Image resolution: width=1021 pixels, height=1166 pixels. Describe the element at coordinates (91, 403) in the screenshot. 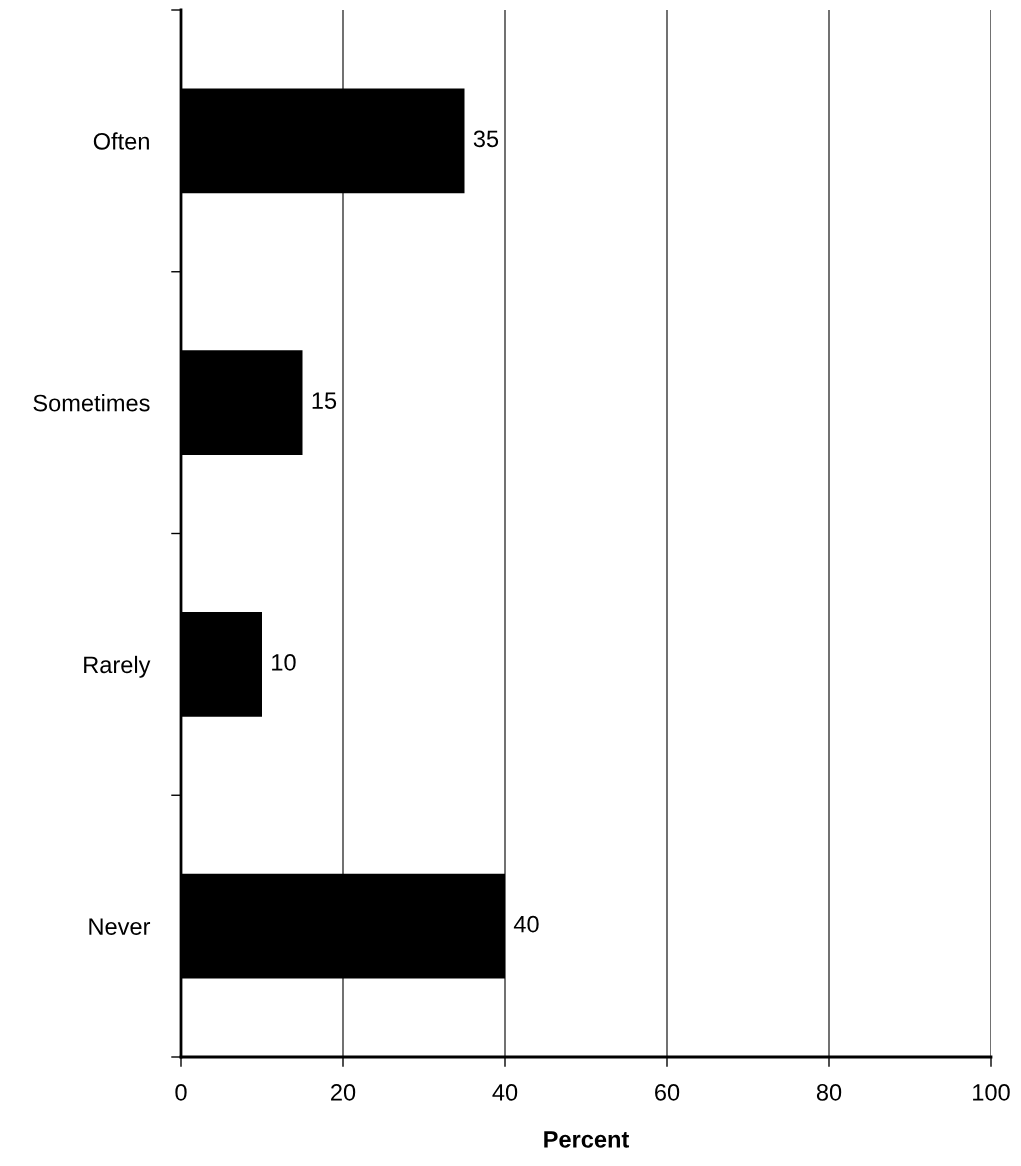

I see `y-tick-label: Sometimes` at that location.